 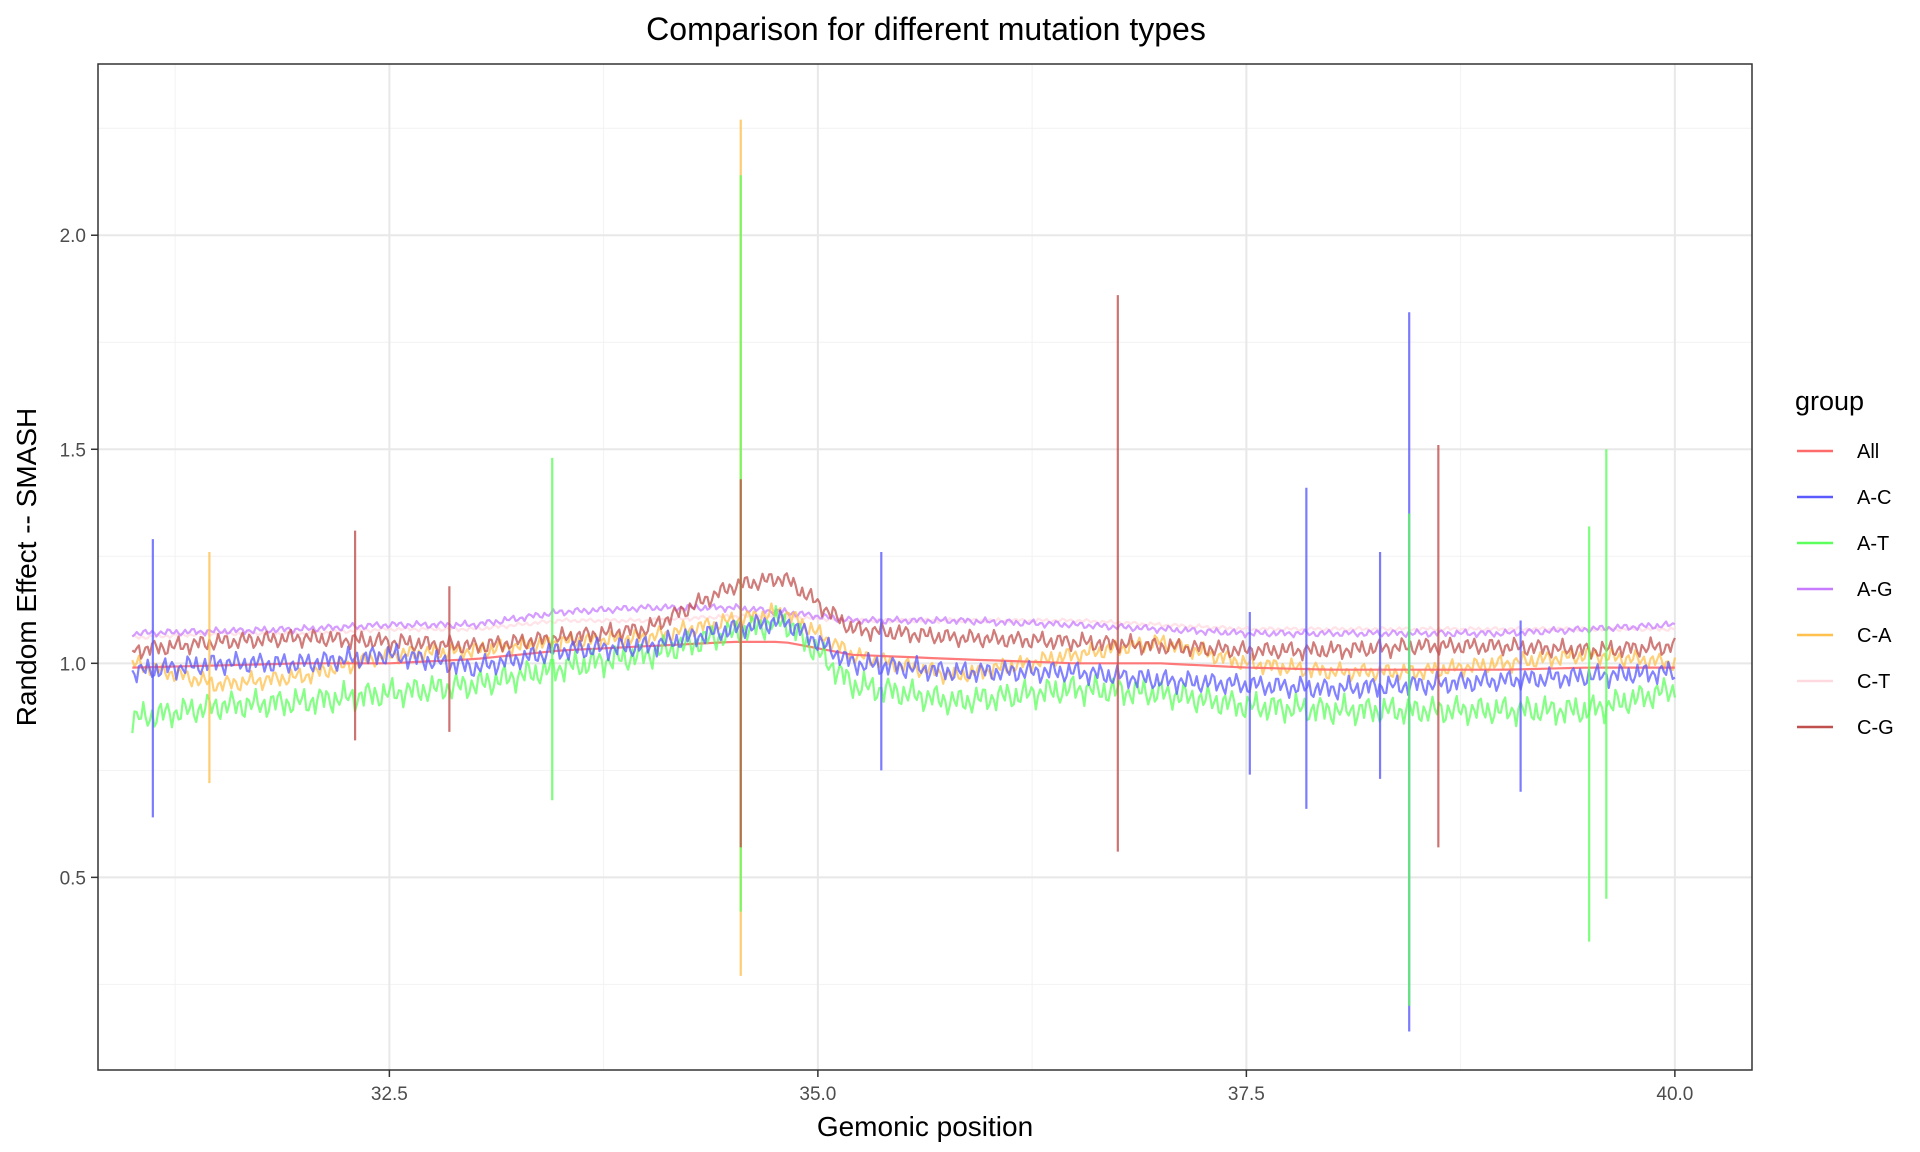 I want to click on y-axis: 0.5 1.0 1.5 2.0, so click(x=79, y=557).